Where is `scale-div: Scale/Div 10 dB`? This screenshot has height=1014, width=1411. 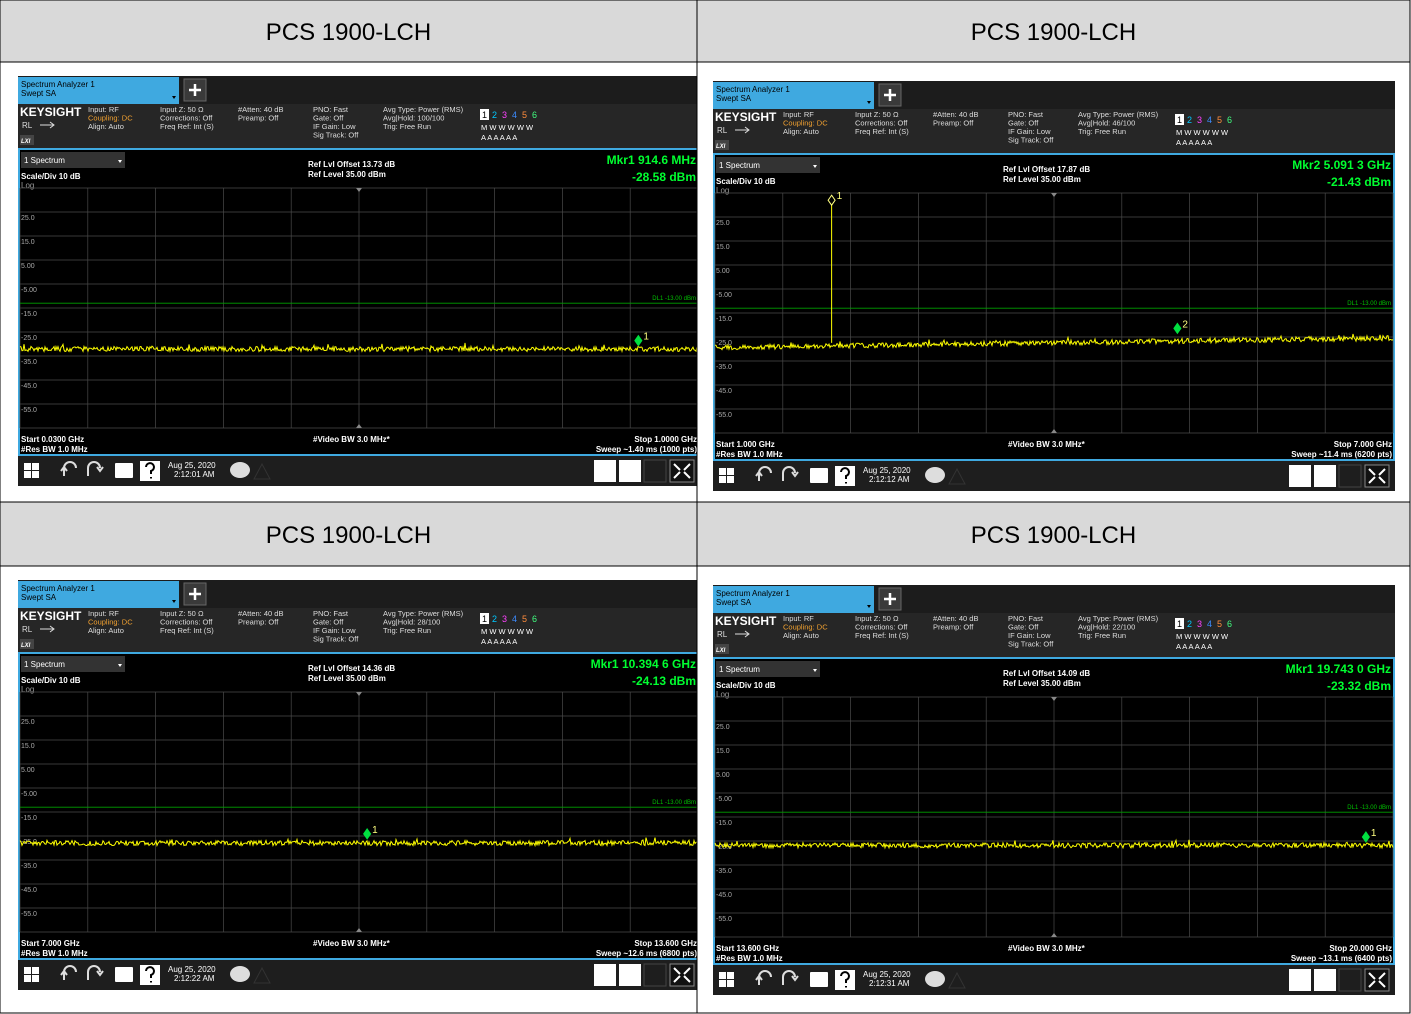 scale-div: Scale/Div 10 dB is located at coordinates (51, 176).